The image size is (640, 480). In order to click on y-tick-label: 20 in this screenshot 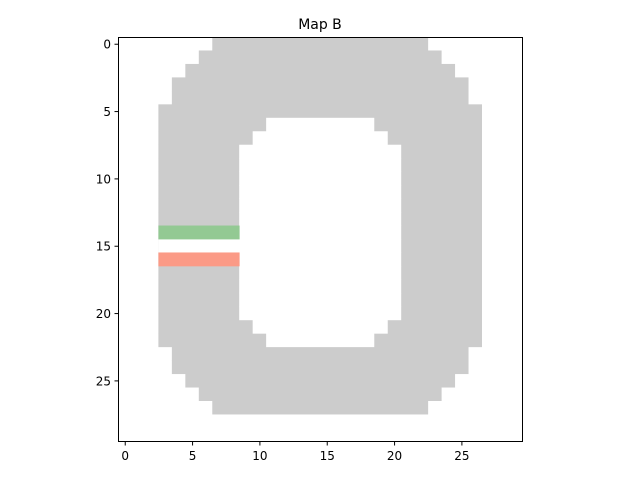, I will do `click(103, 314)`.